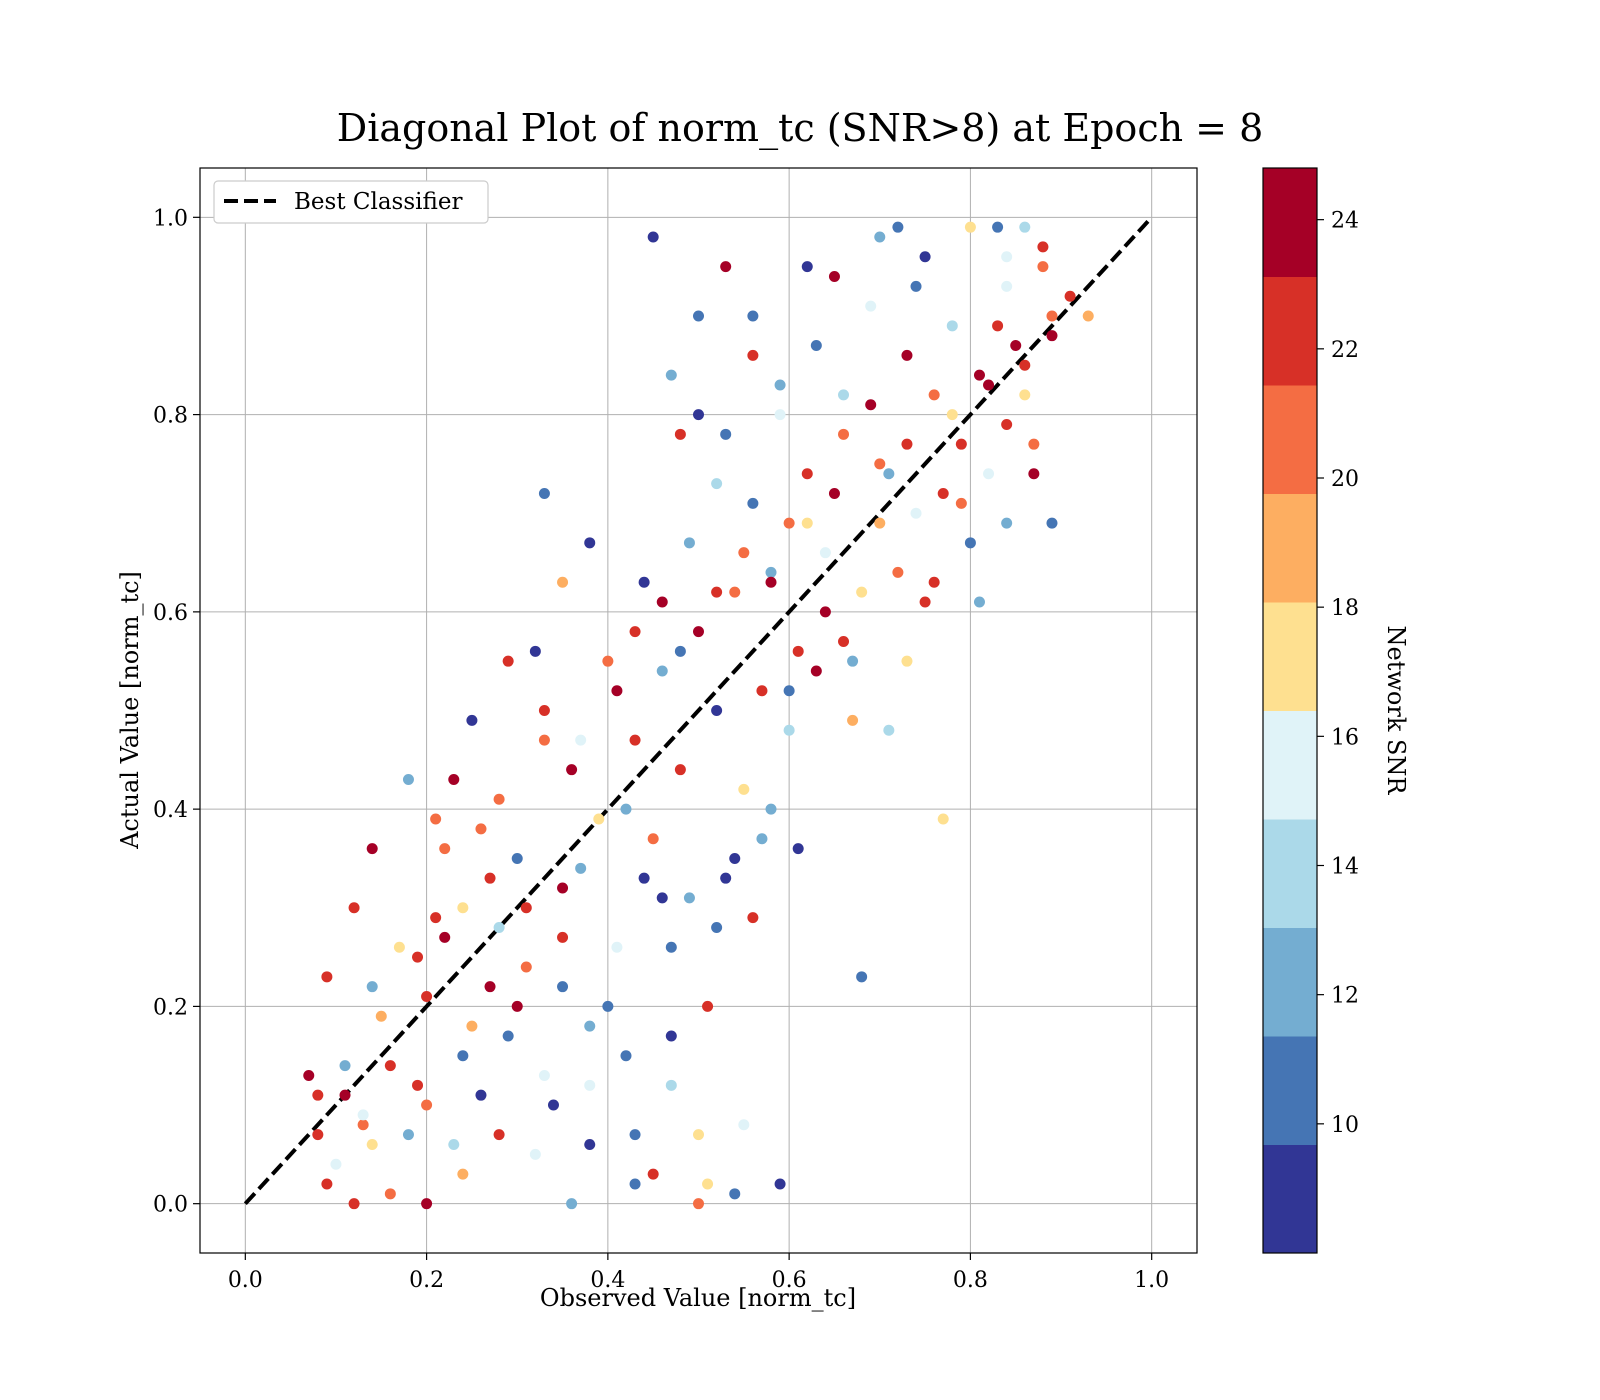 The height and width of the screenshot is (1400, 1600). I want to click on colorbar-label: Network SNR, so click(1396, 711).